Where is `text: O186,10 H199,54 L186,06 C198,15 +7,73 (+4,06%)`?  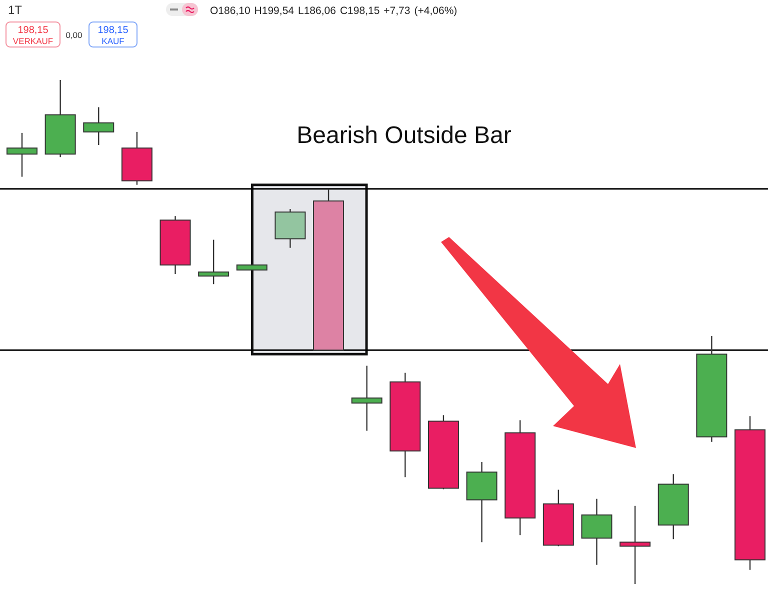
text: O186,10 H199,54 L186,06 C198,15 +7,73 (+4,06%) is located at coordinates (334, 11).